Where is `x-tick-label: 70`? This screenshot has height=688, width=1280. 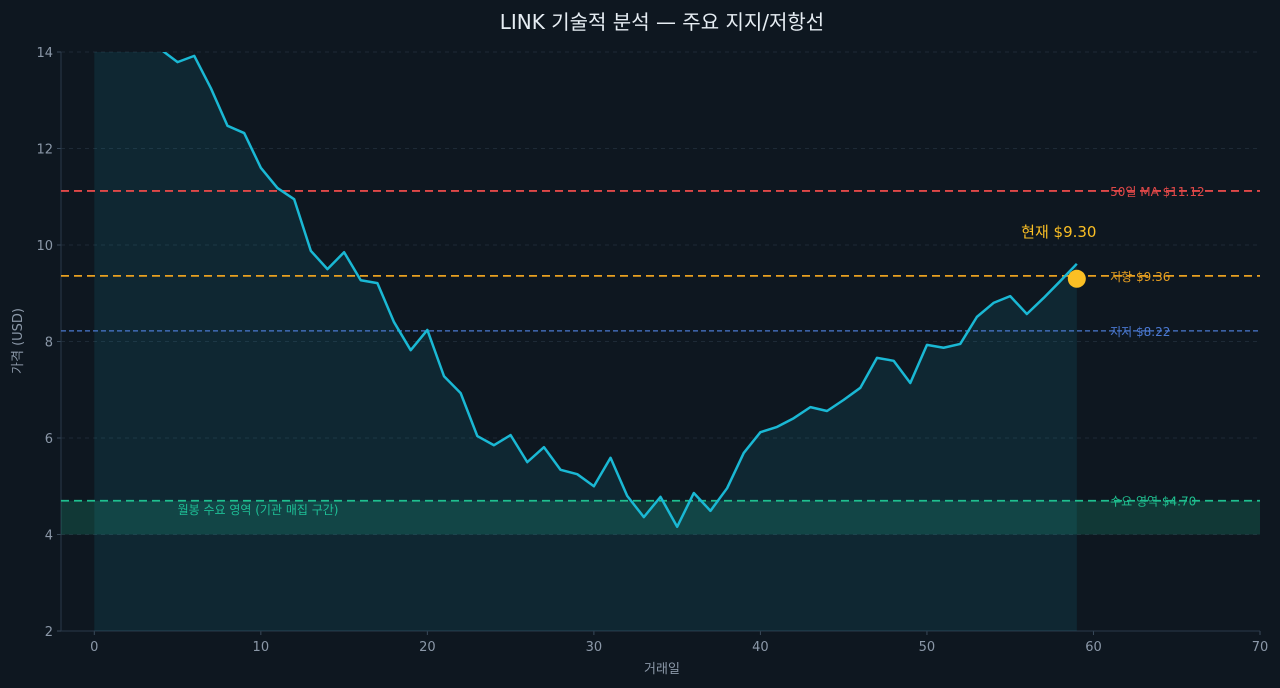 x-tick-label: 70 is located at coordinates (1260, 647).